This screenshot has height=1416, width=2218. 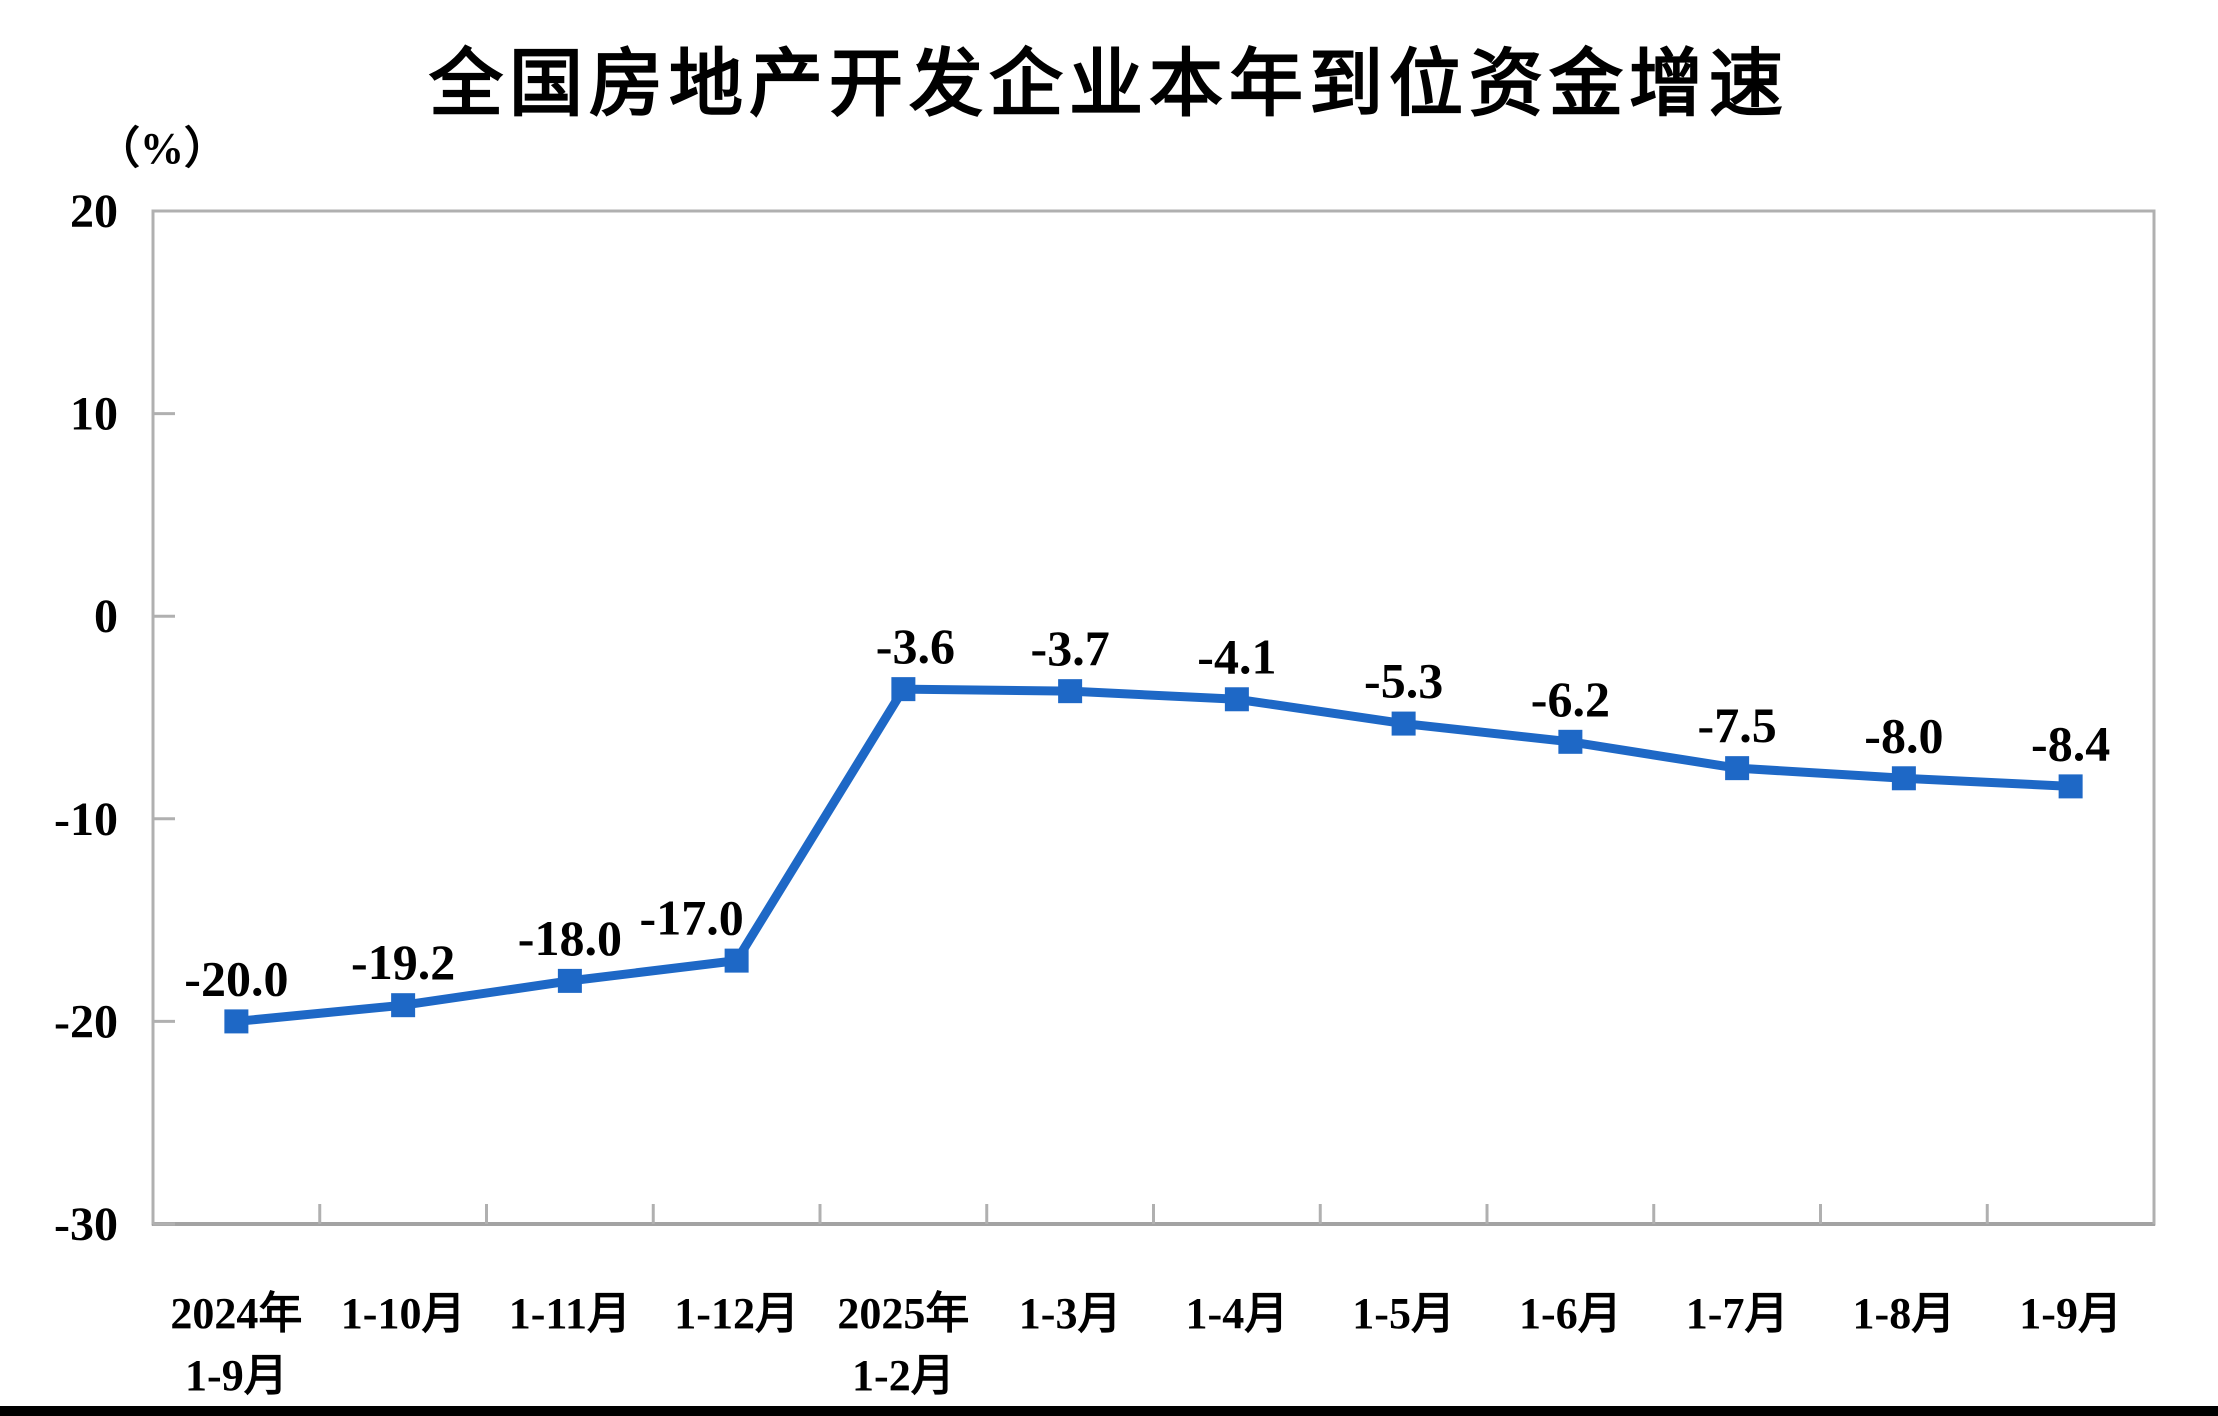 I want to click on data-point-label: -20.0, so click(x=236, y=978).